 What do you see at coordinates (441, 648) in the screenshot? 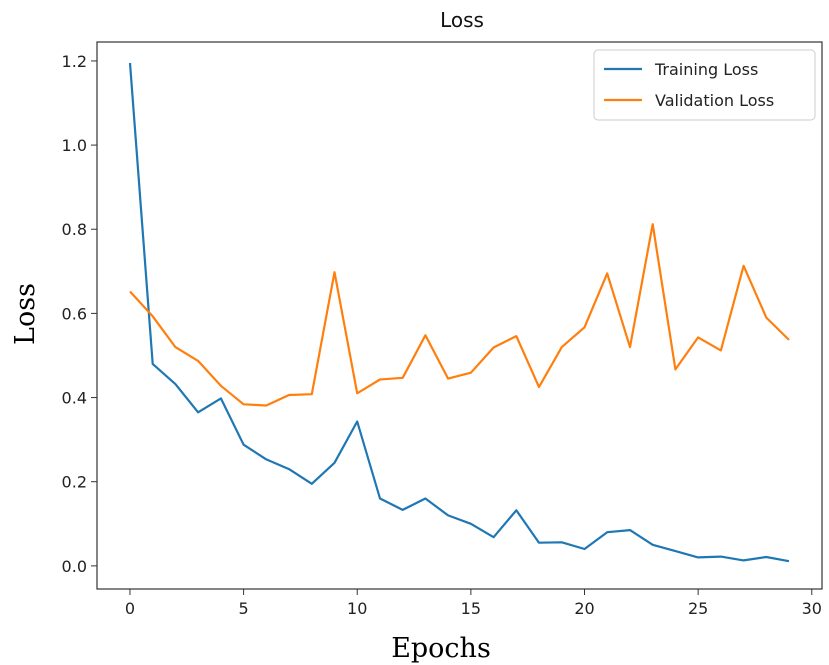
I see `x-axis-label: Epochs` at bounding box center [441, 648].